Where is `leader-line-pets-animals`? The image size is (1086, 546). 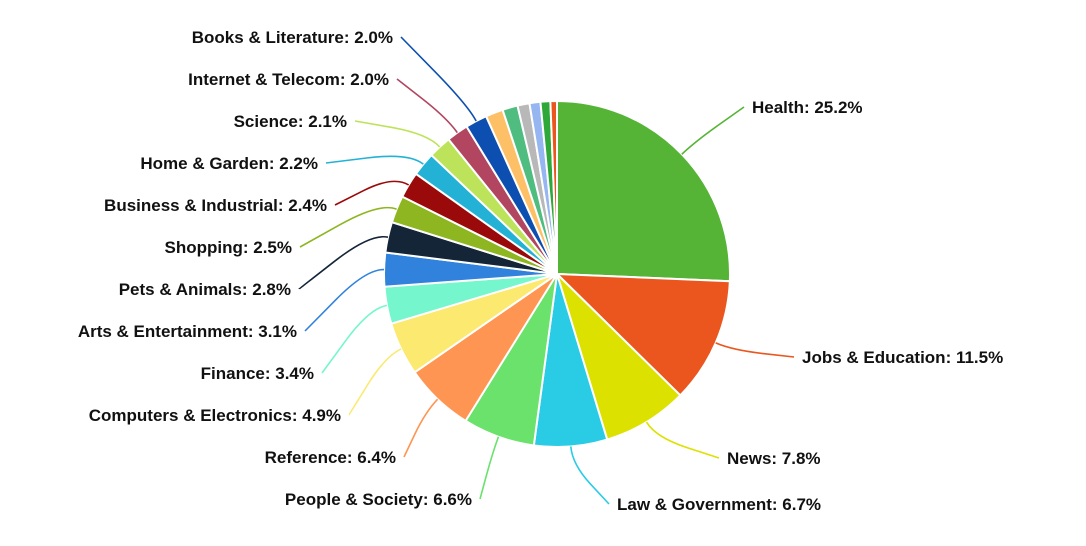 leader-line-pets-animals is located at coordinates (343, 262).